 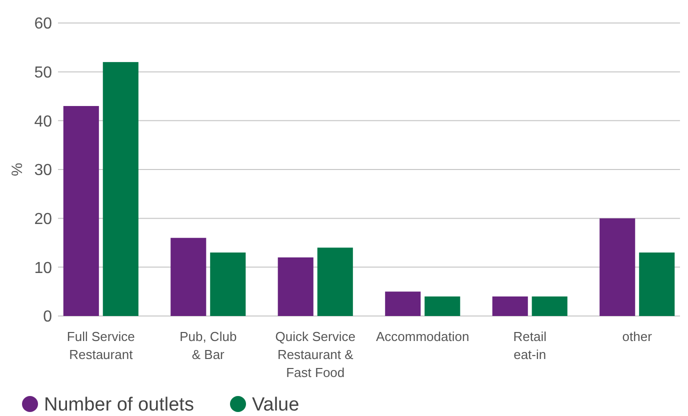 I want to click on x-tick-label: Accommodation, so click(x=423, y=336).